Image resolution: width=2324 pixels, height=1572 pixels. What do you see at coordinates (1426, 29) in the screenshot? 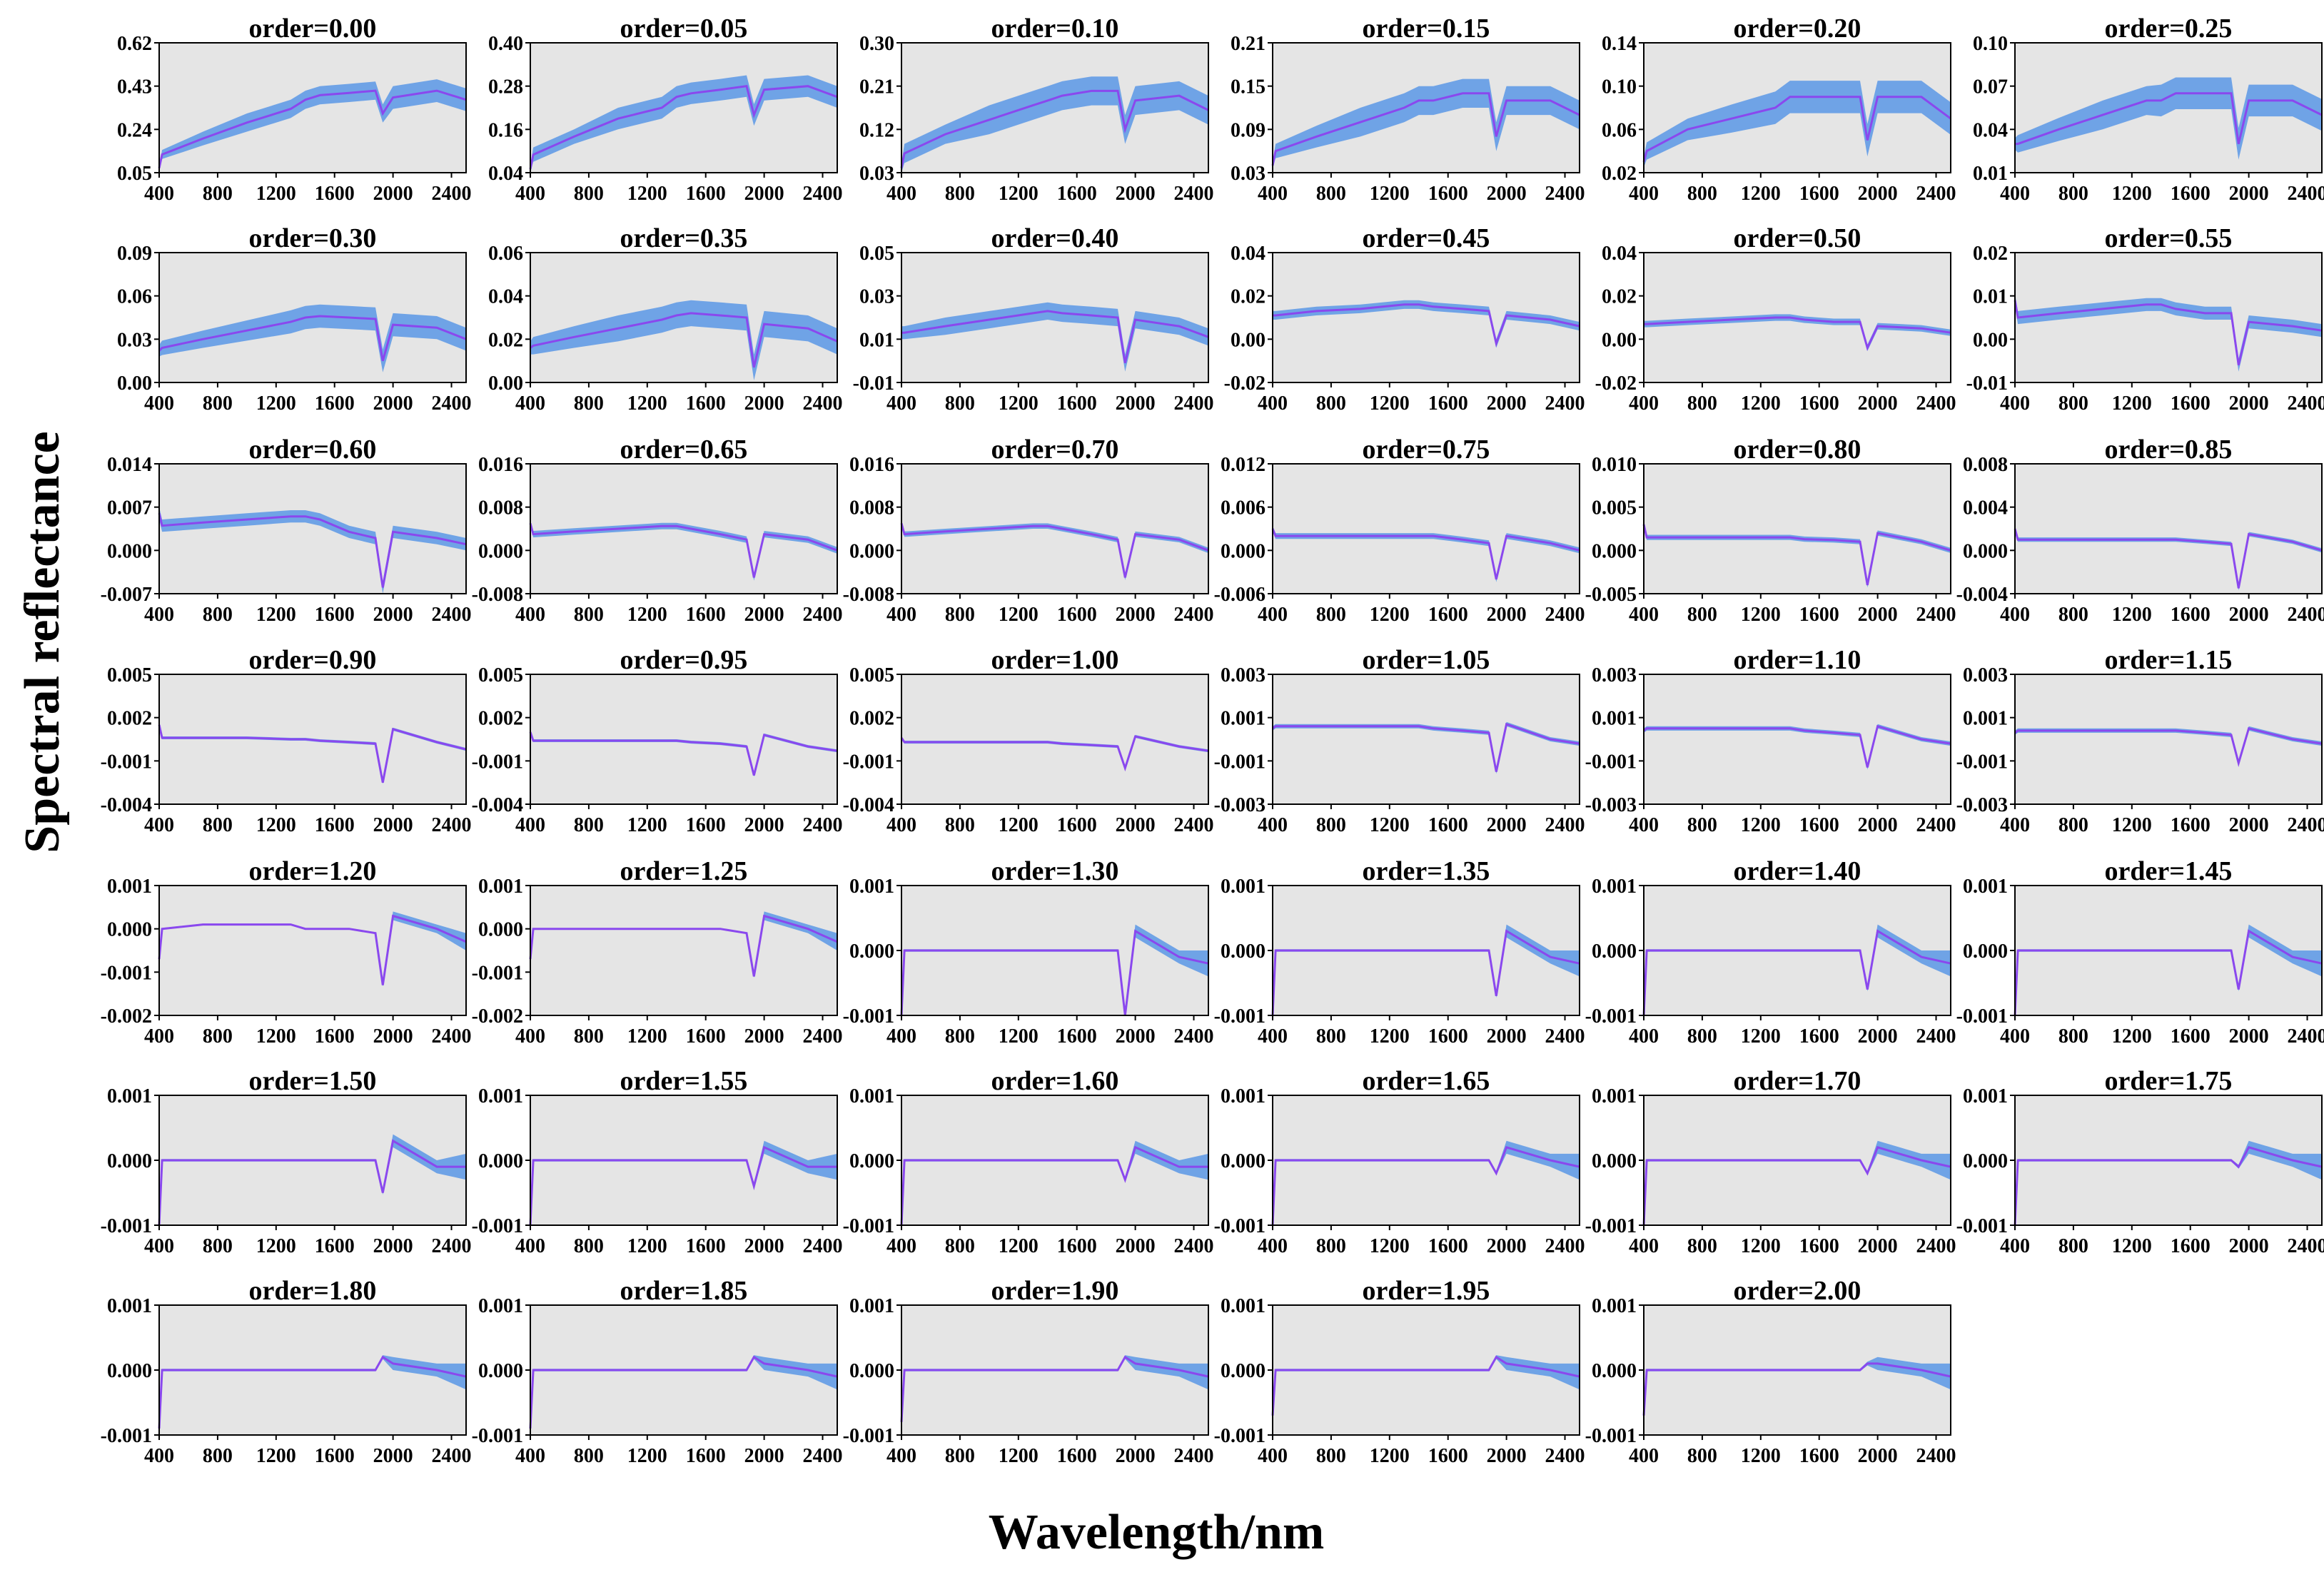
I see `subplot-title: order=0.15` at bounding box center [1426, 29].